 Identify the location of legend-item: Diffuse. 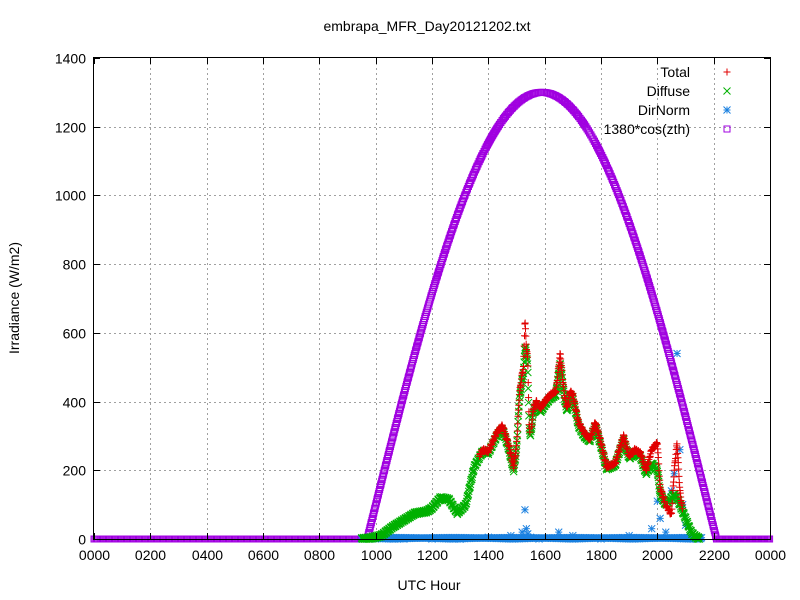
(689, 91).